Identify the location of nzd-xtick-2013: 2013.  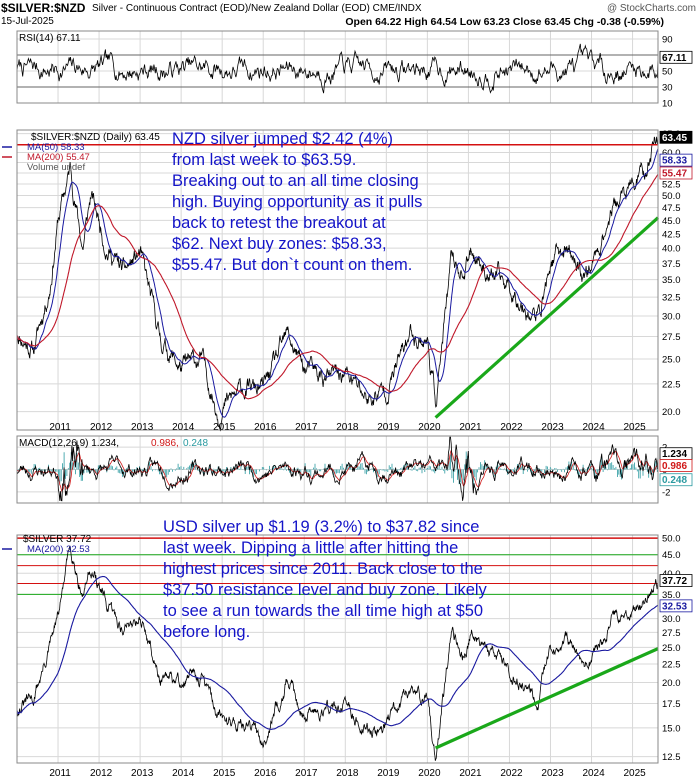
(142, 427).